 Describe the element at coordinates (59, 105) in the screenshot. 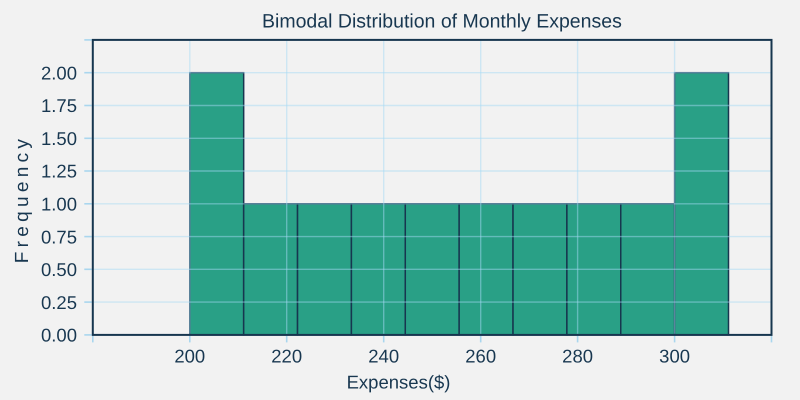

I see `svg-text: 1.75` at that location.